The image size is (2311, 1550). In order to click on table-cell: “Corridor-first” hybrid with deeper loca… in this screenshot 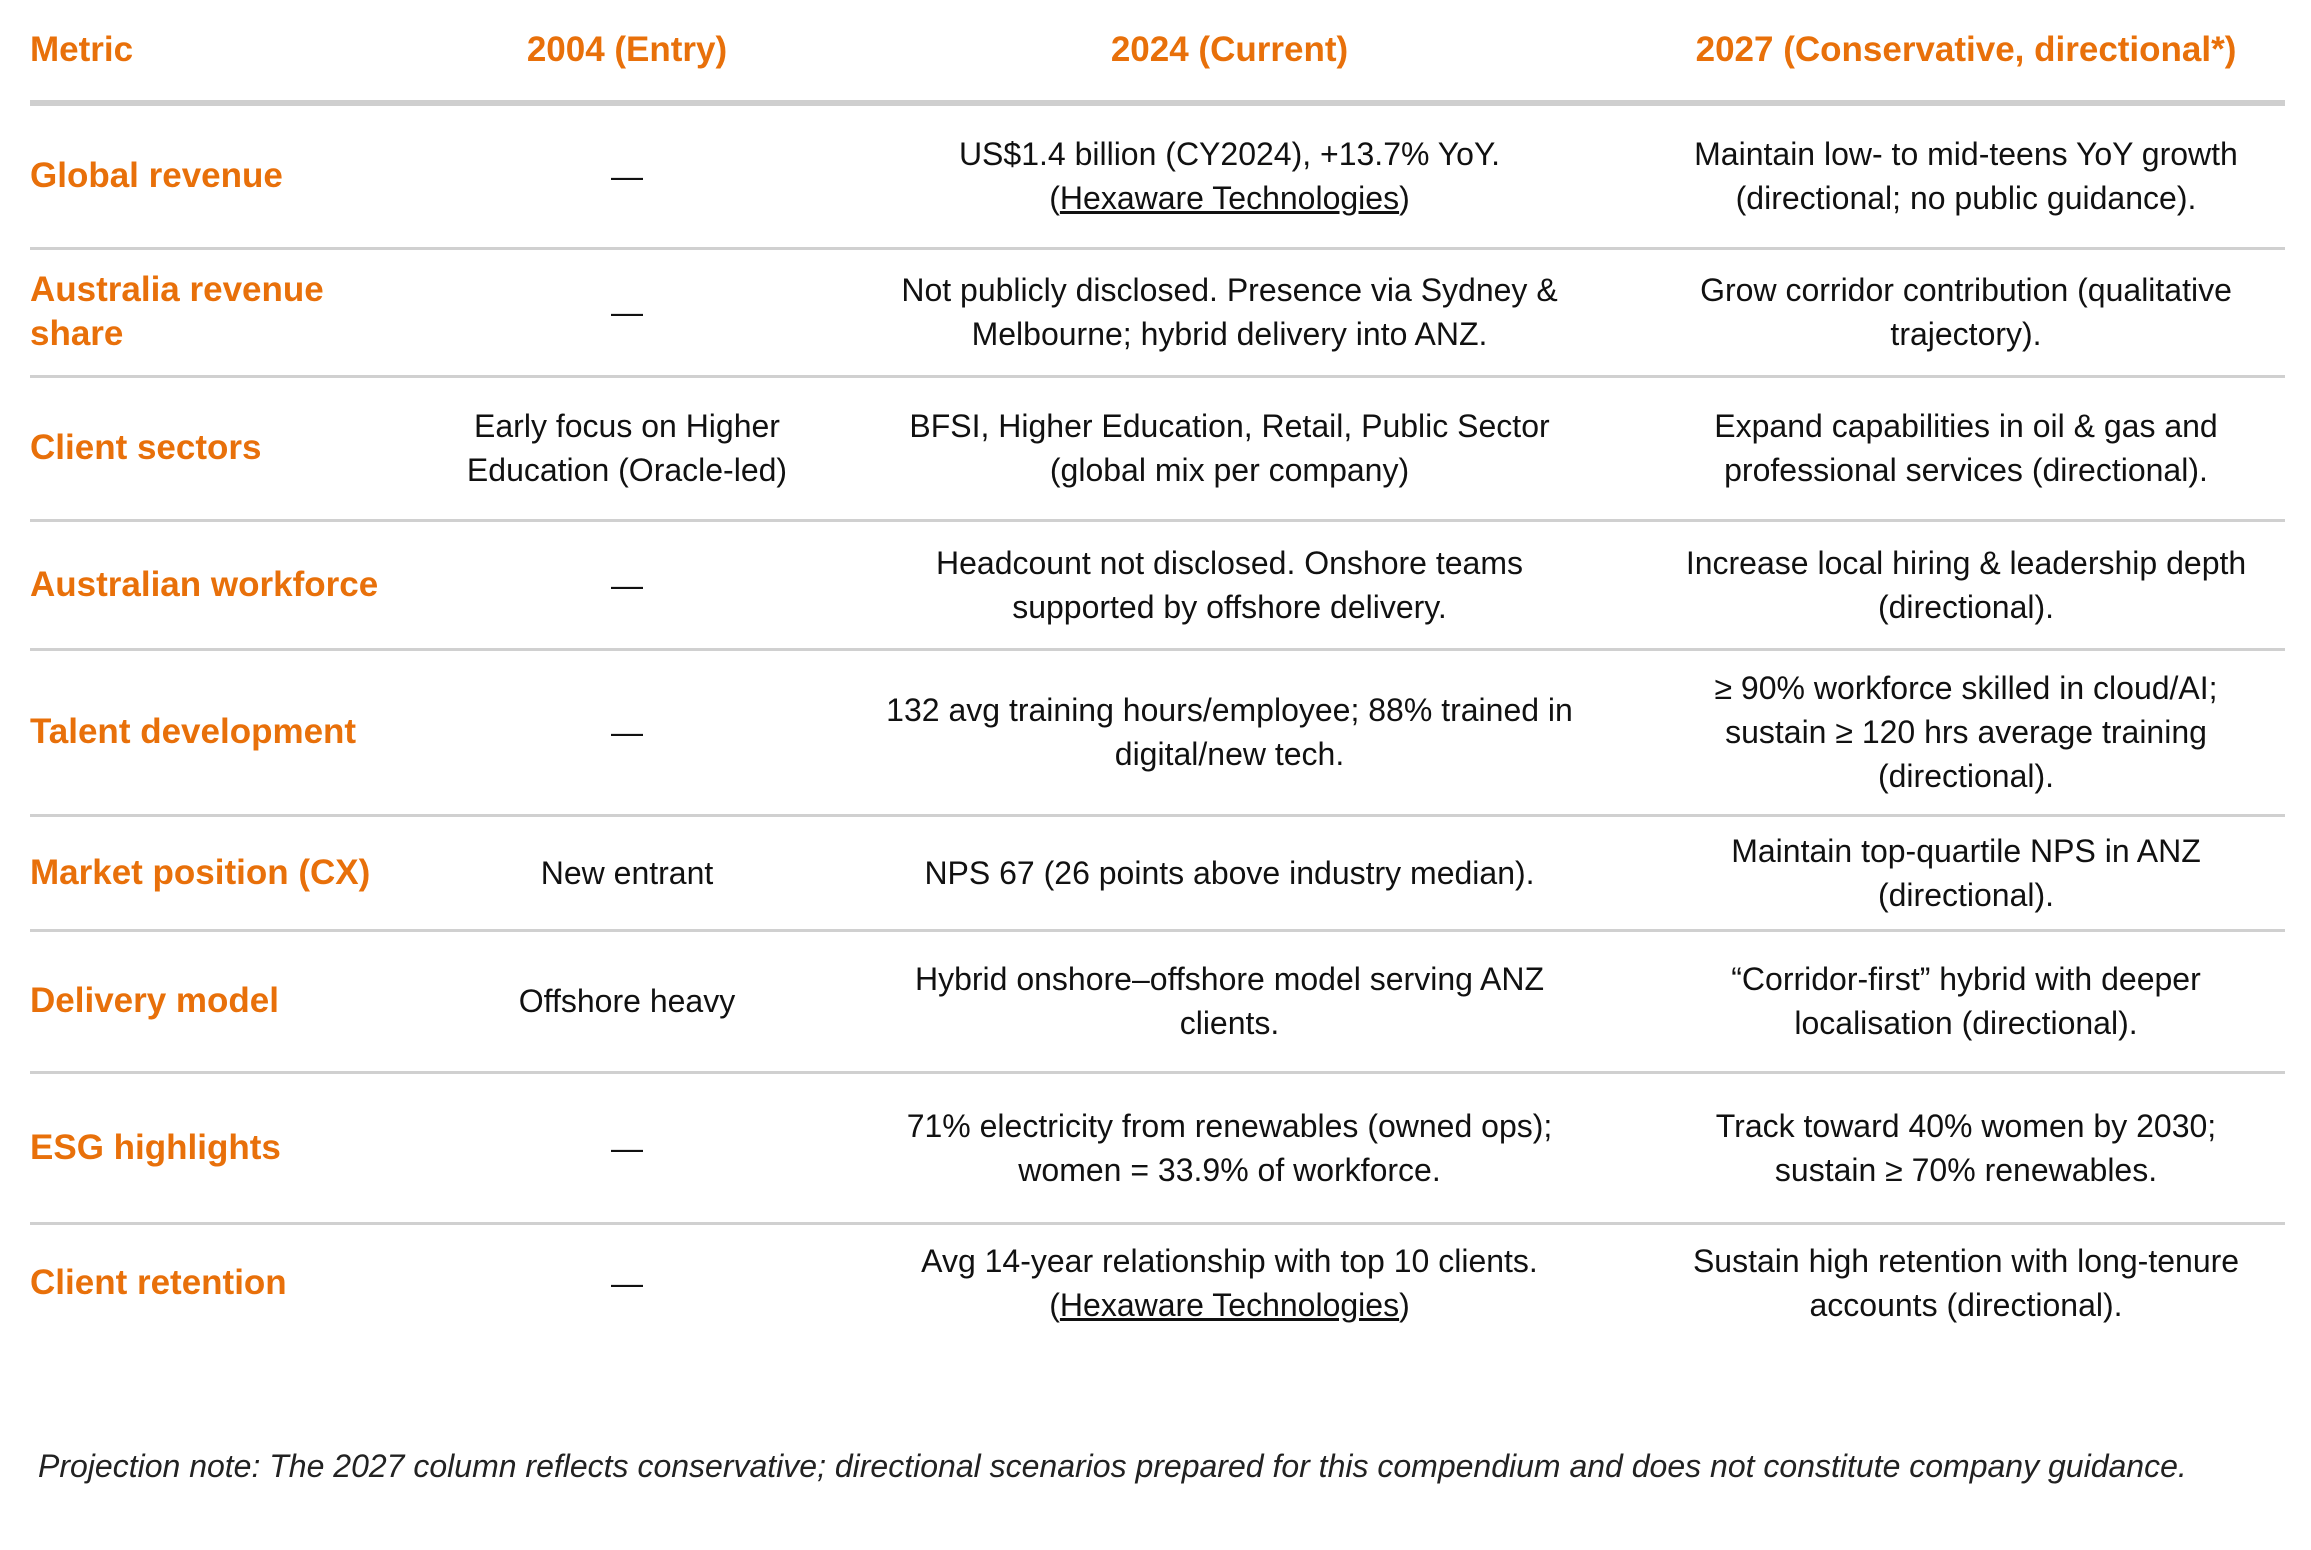, I will do `click(1966, 1002)`.